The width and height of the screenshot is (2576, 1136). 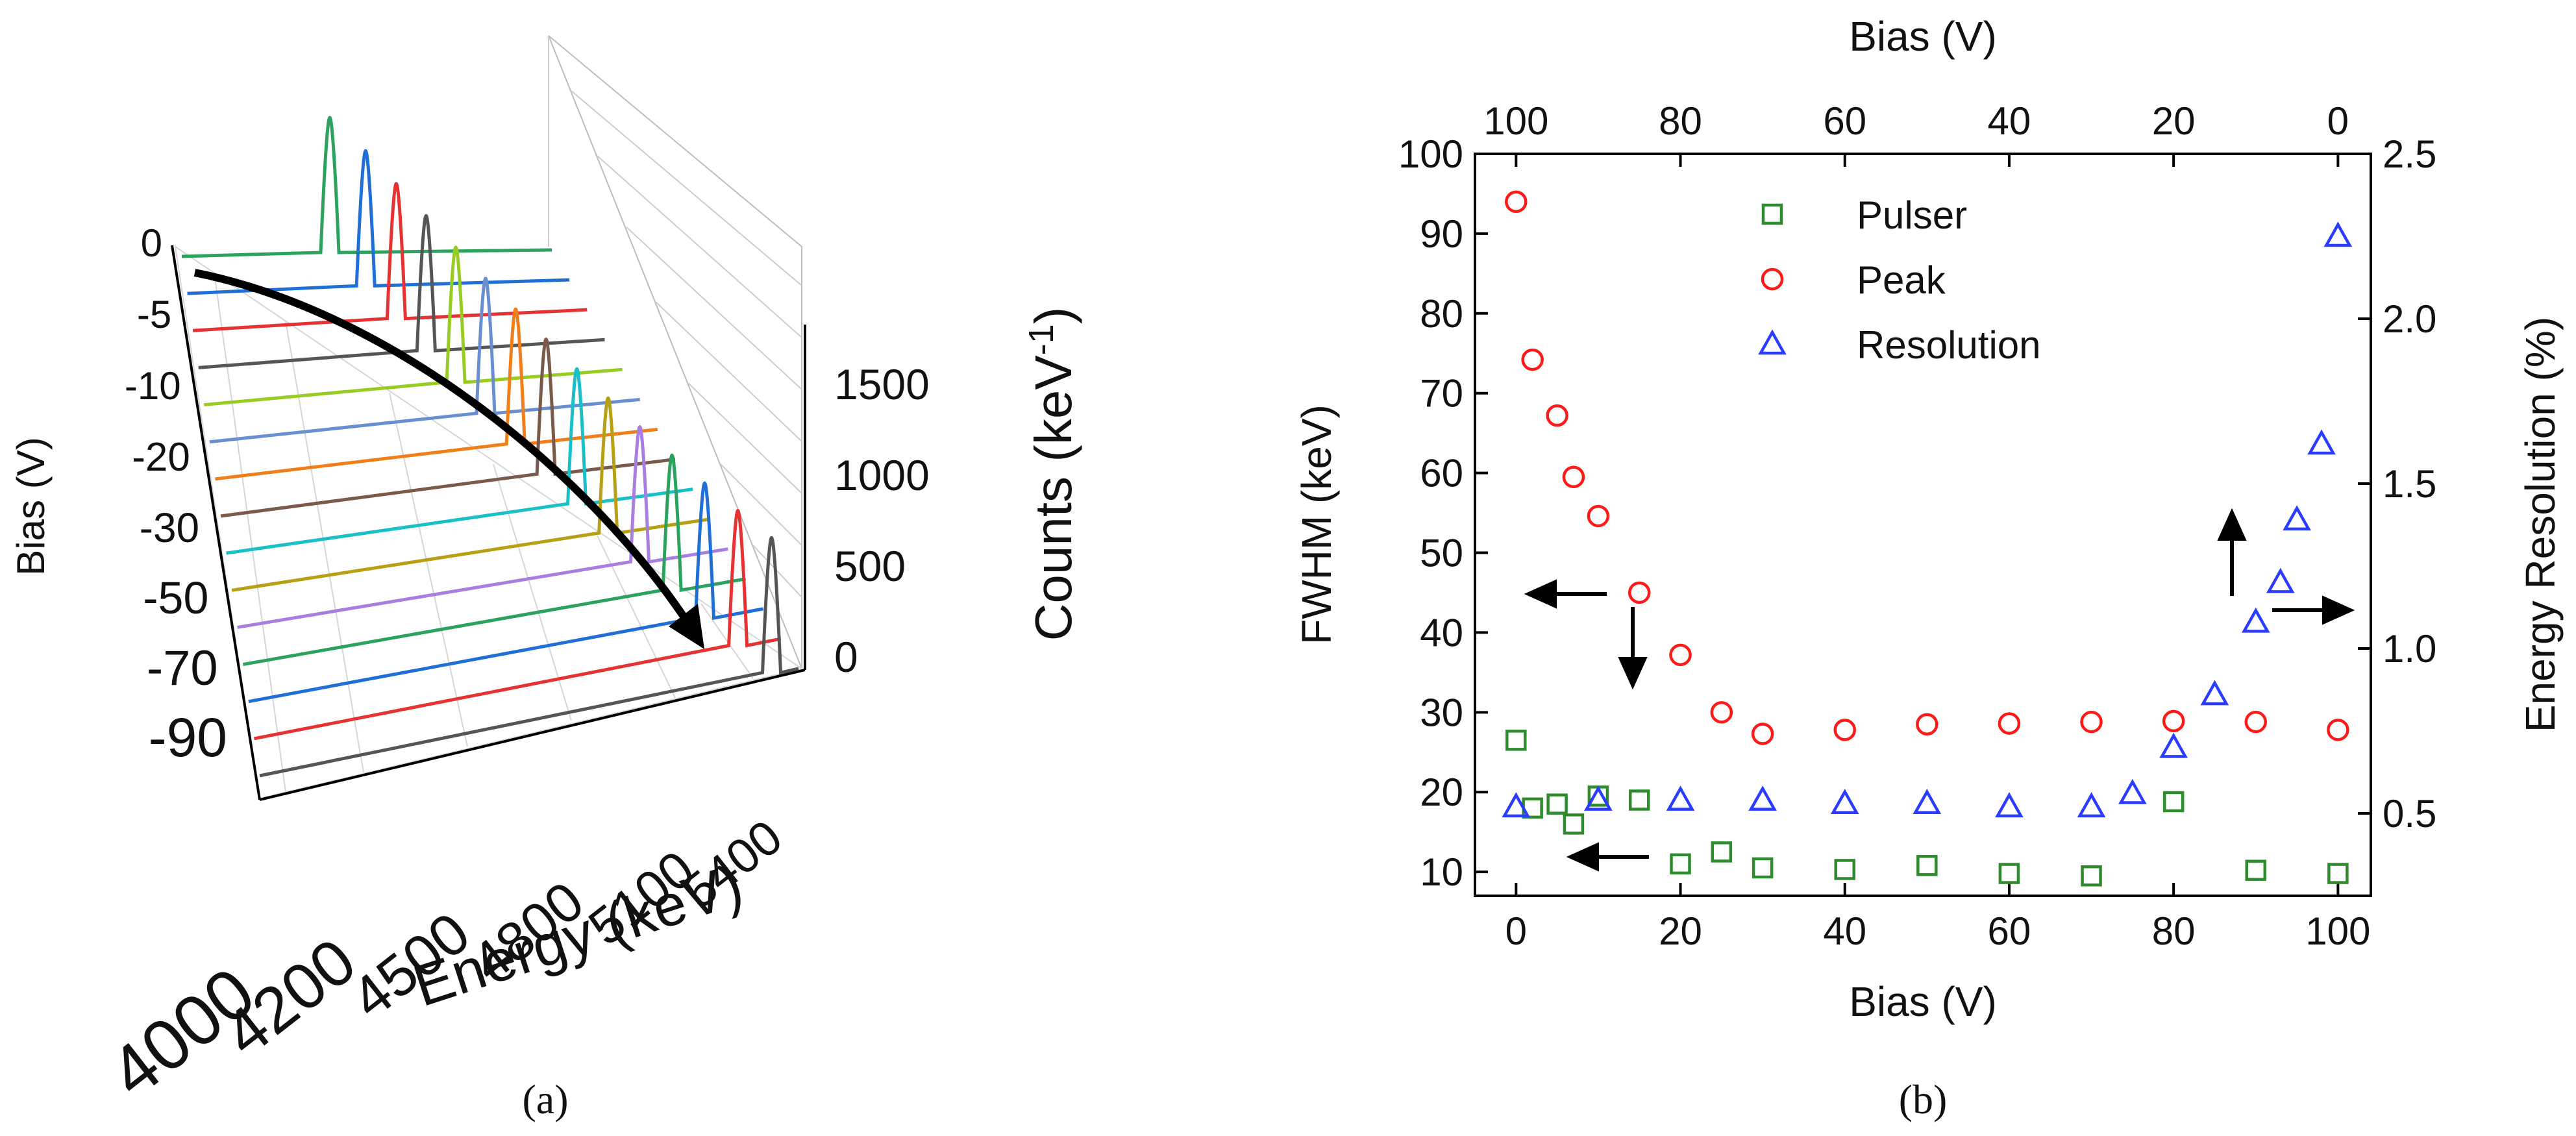 I want to click on y-tick-label: 30, so click(x=1441, y=712).